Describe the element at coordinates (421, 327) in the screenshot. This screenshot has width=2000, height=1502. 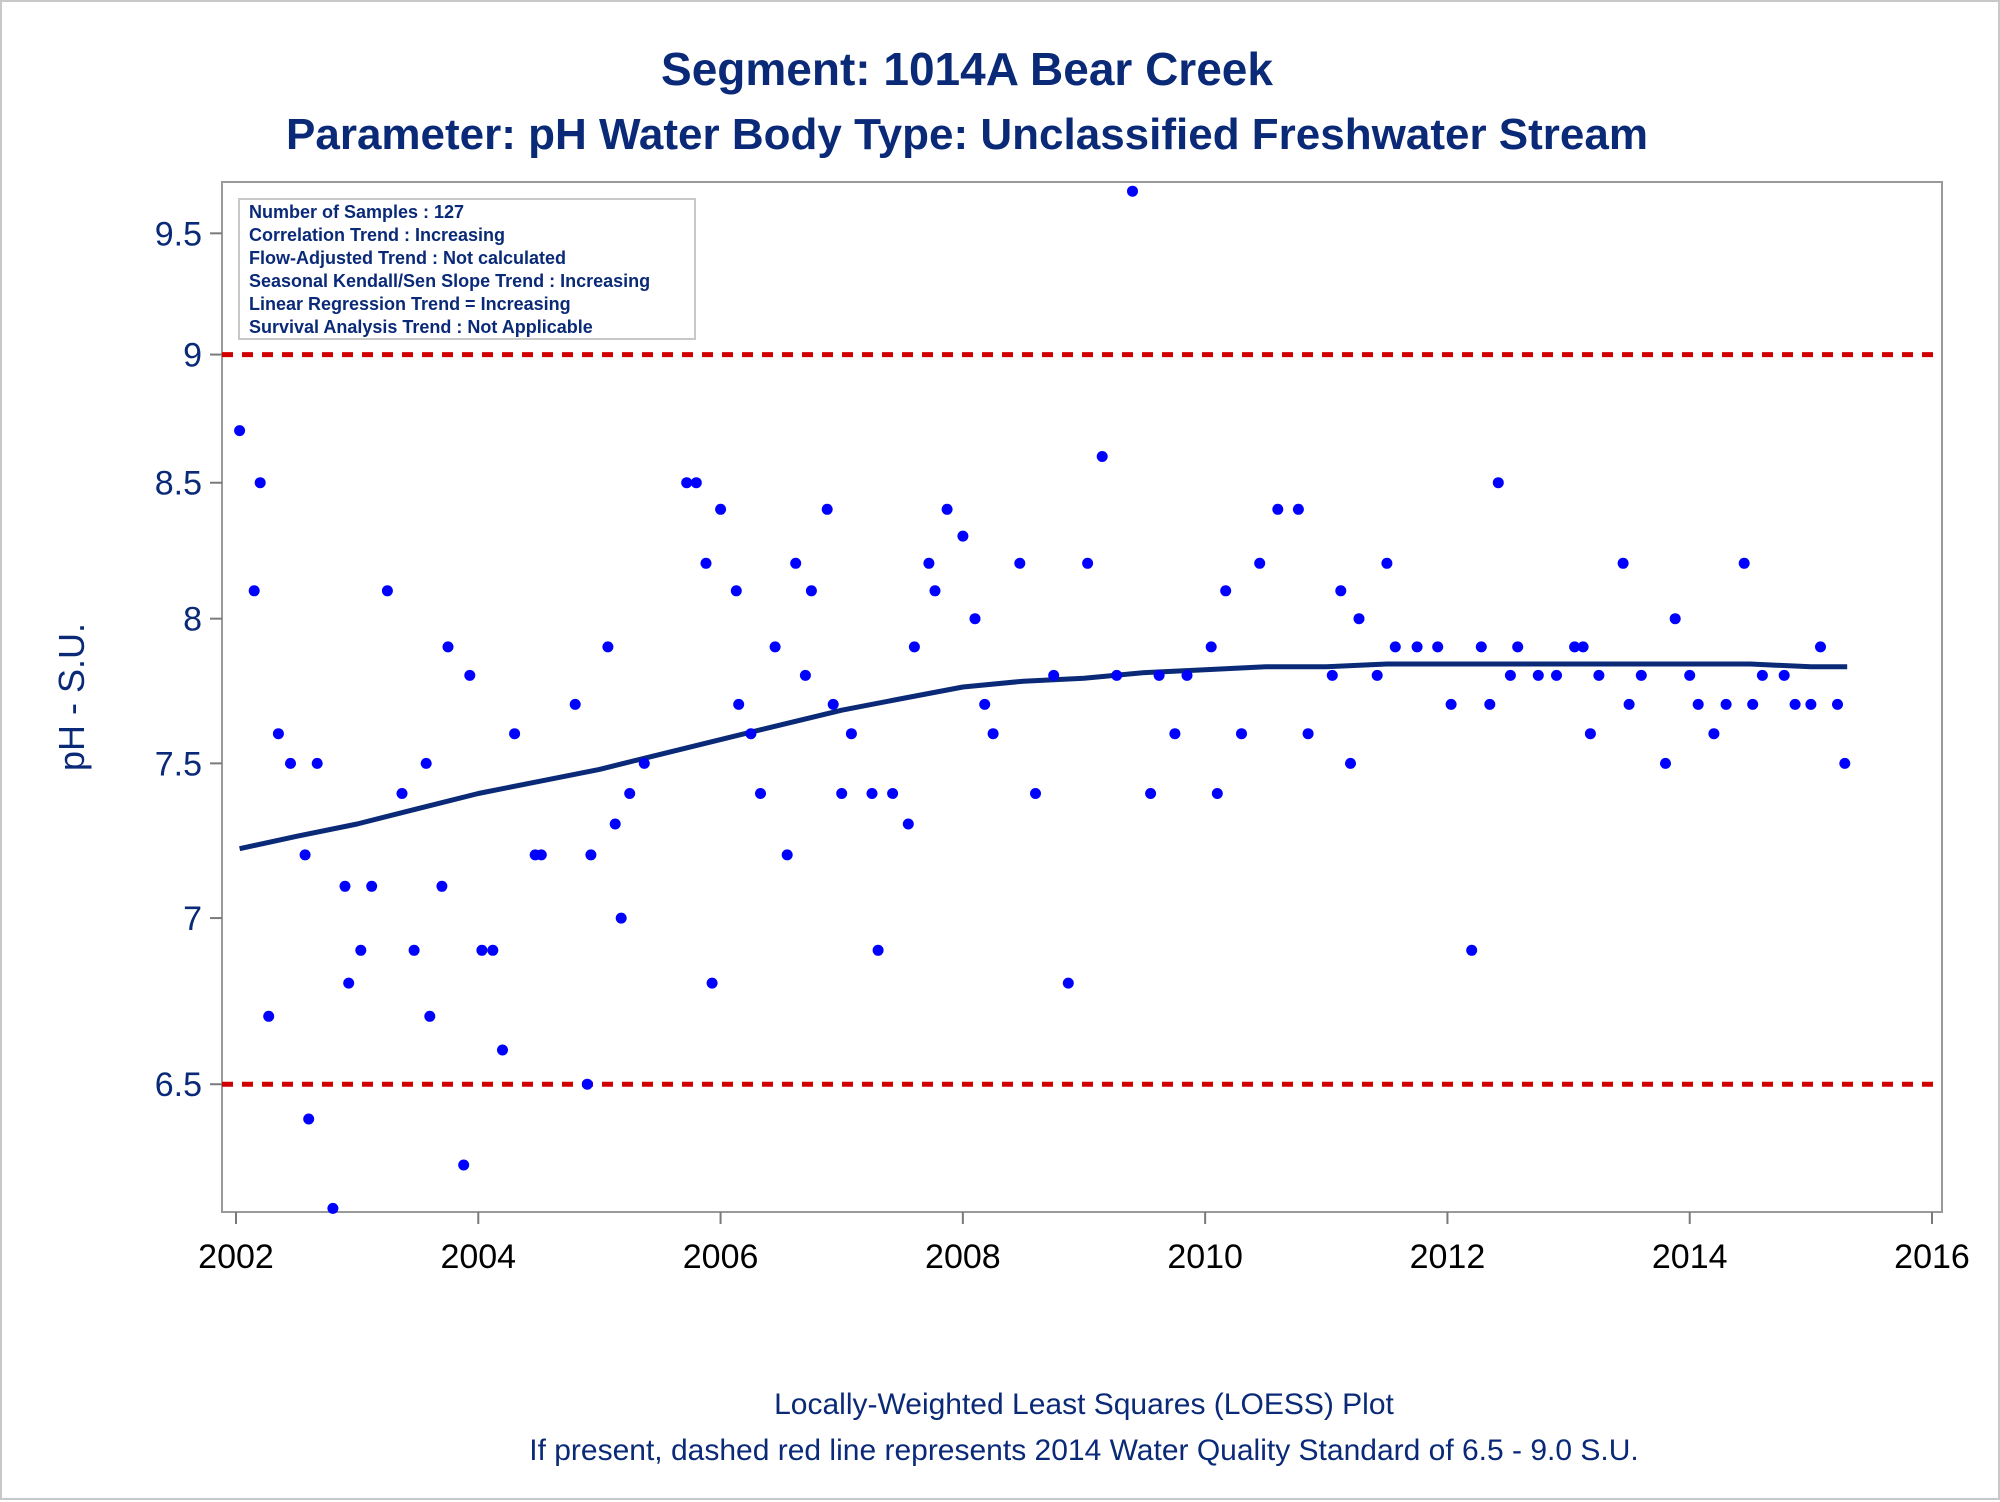
I see `info-line-survival: Survival Analysis Trend : Not Applicable` at that location.